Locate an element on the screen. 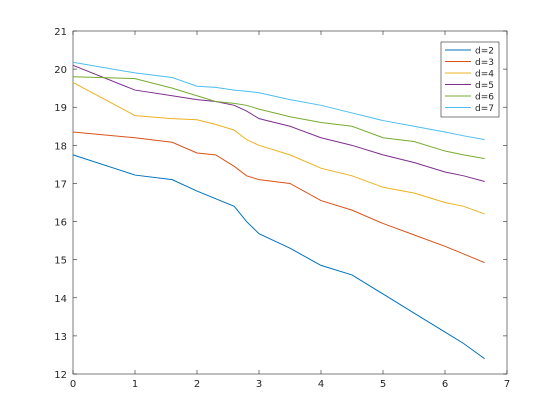 This screenshot has width=560, height=420. y-tick-label: 21 is located at coordinates (60, 32).